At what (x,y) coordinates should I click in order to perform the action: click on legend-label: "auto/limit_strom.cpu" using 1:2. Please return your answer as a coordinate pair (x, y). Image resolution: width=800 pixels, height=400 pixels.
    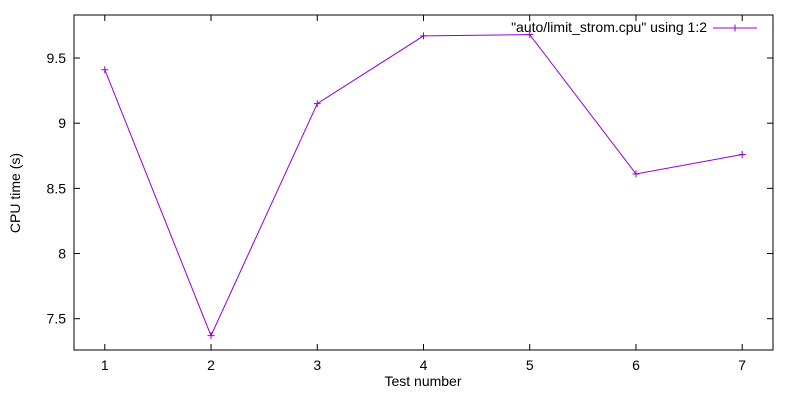
    Looking at the image, I should click on (609, 27).